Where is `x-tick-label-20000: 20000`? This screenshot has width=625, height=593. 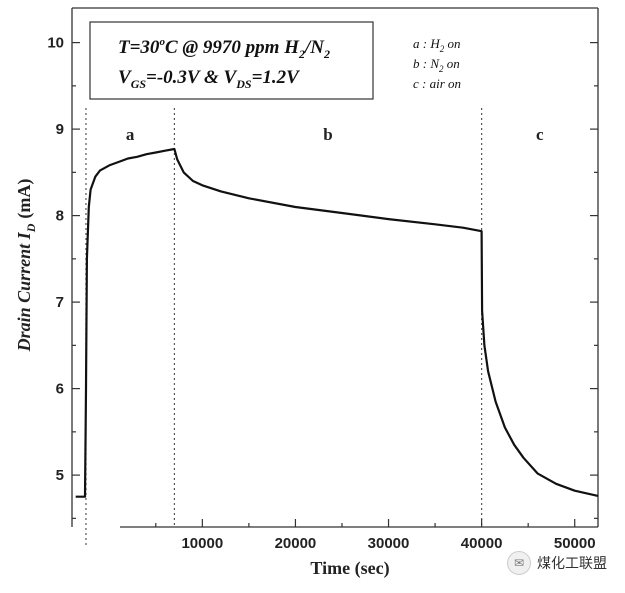
x-tick-label-20000: 20000 is located at coordinates (296, 543).